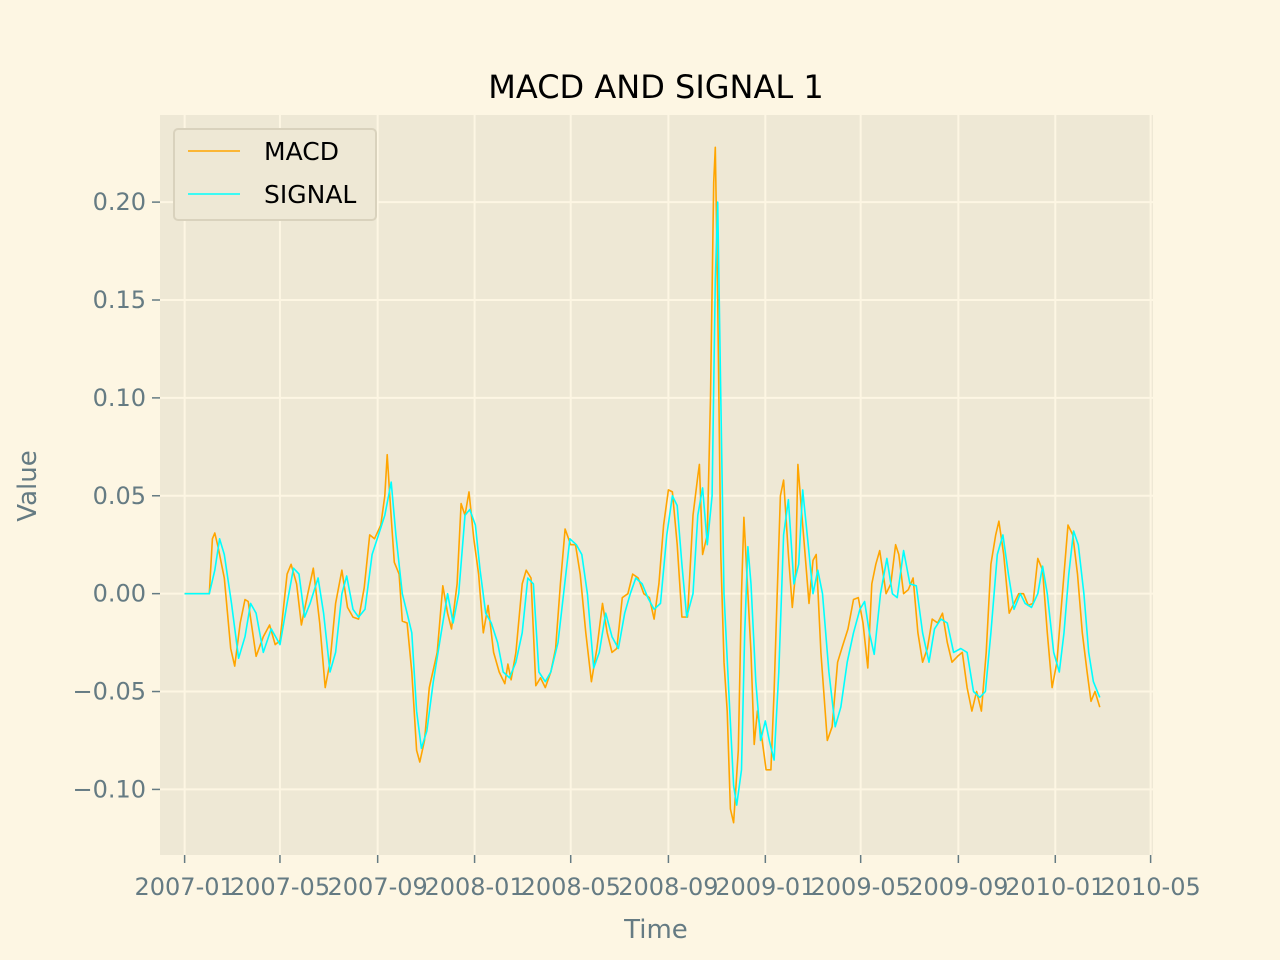  I want to click on y-tick-label: 0.20, so click(119, 202).